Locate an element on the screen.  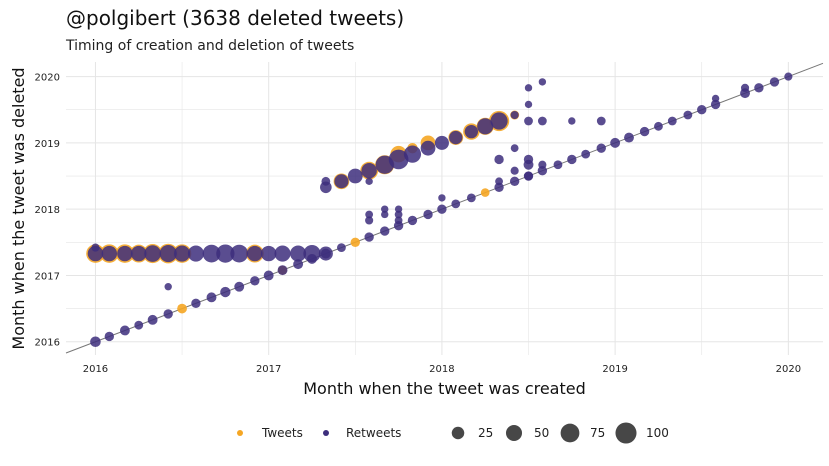
x-tick-label: 2016 is located at coordinates (95, 369).